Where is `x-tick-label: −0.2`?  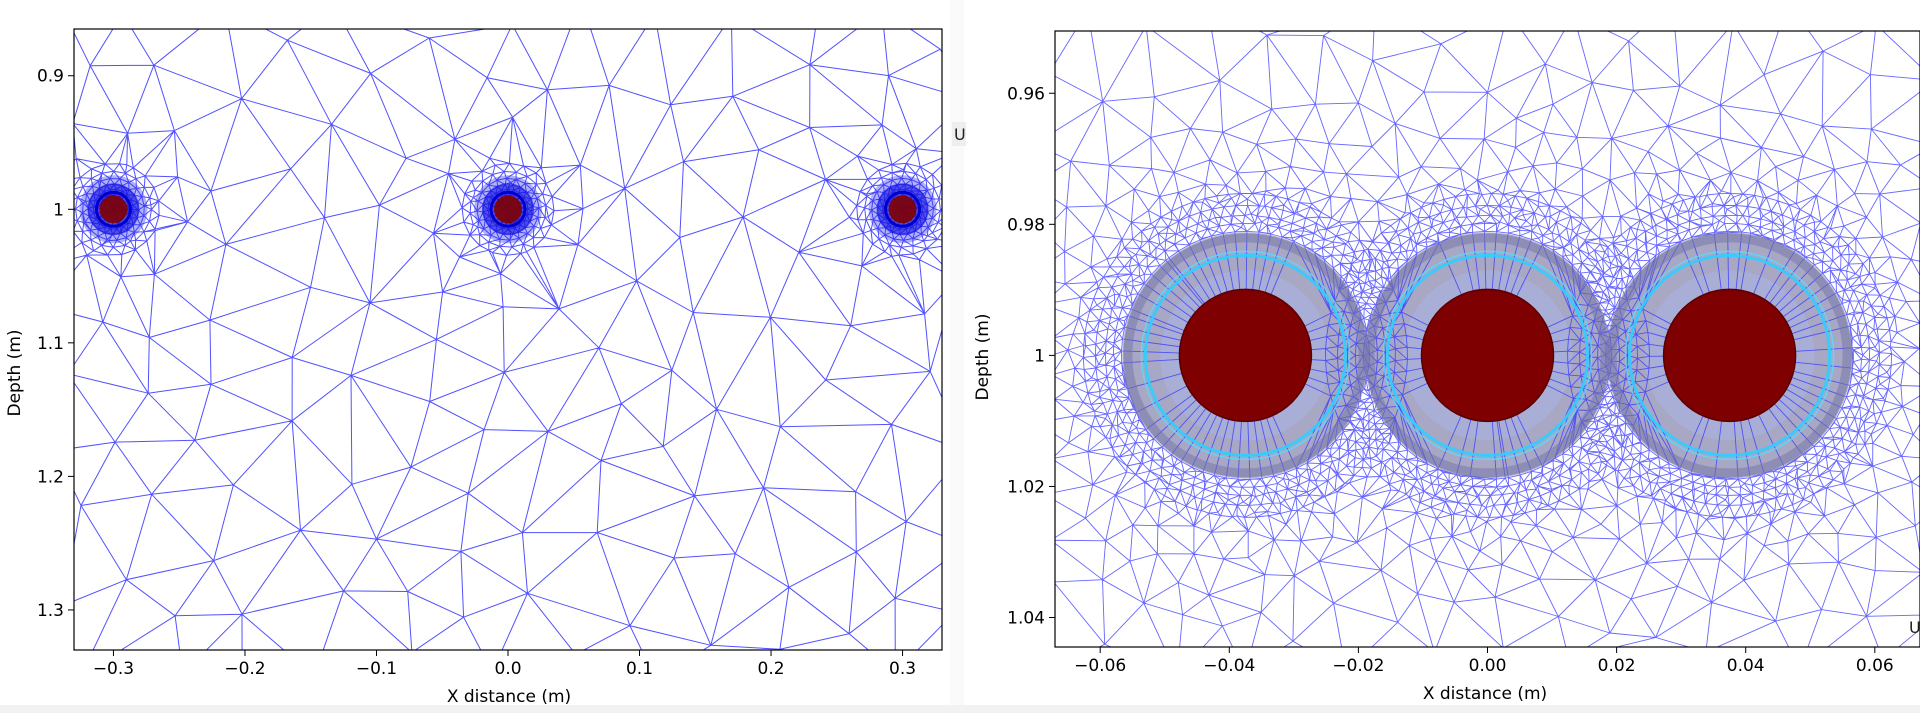 x-tick-label: −0.2 is located at coordinates (244, 669).